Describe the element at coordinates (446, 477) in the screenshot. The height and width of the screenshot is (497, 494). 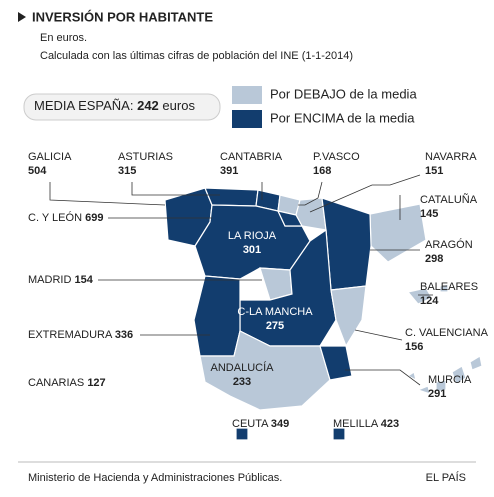
I see `credit: EL PAÍS` at that location.